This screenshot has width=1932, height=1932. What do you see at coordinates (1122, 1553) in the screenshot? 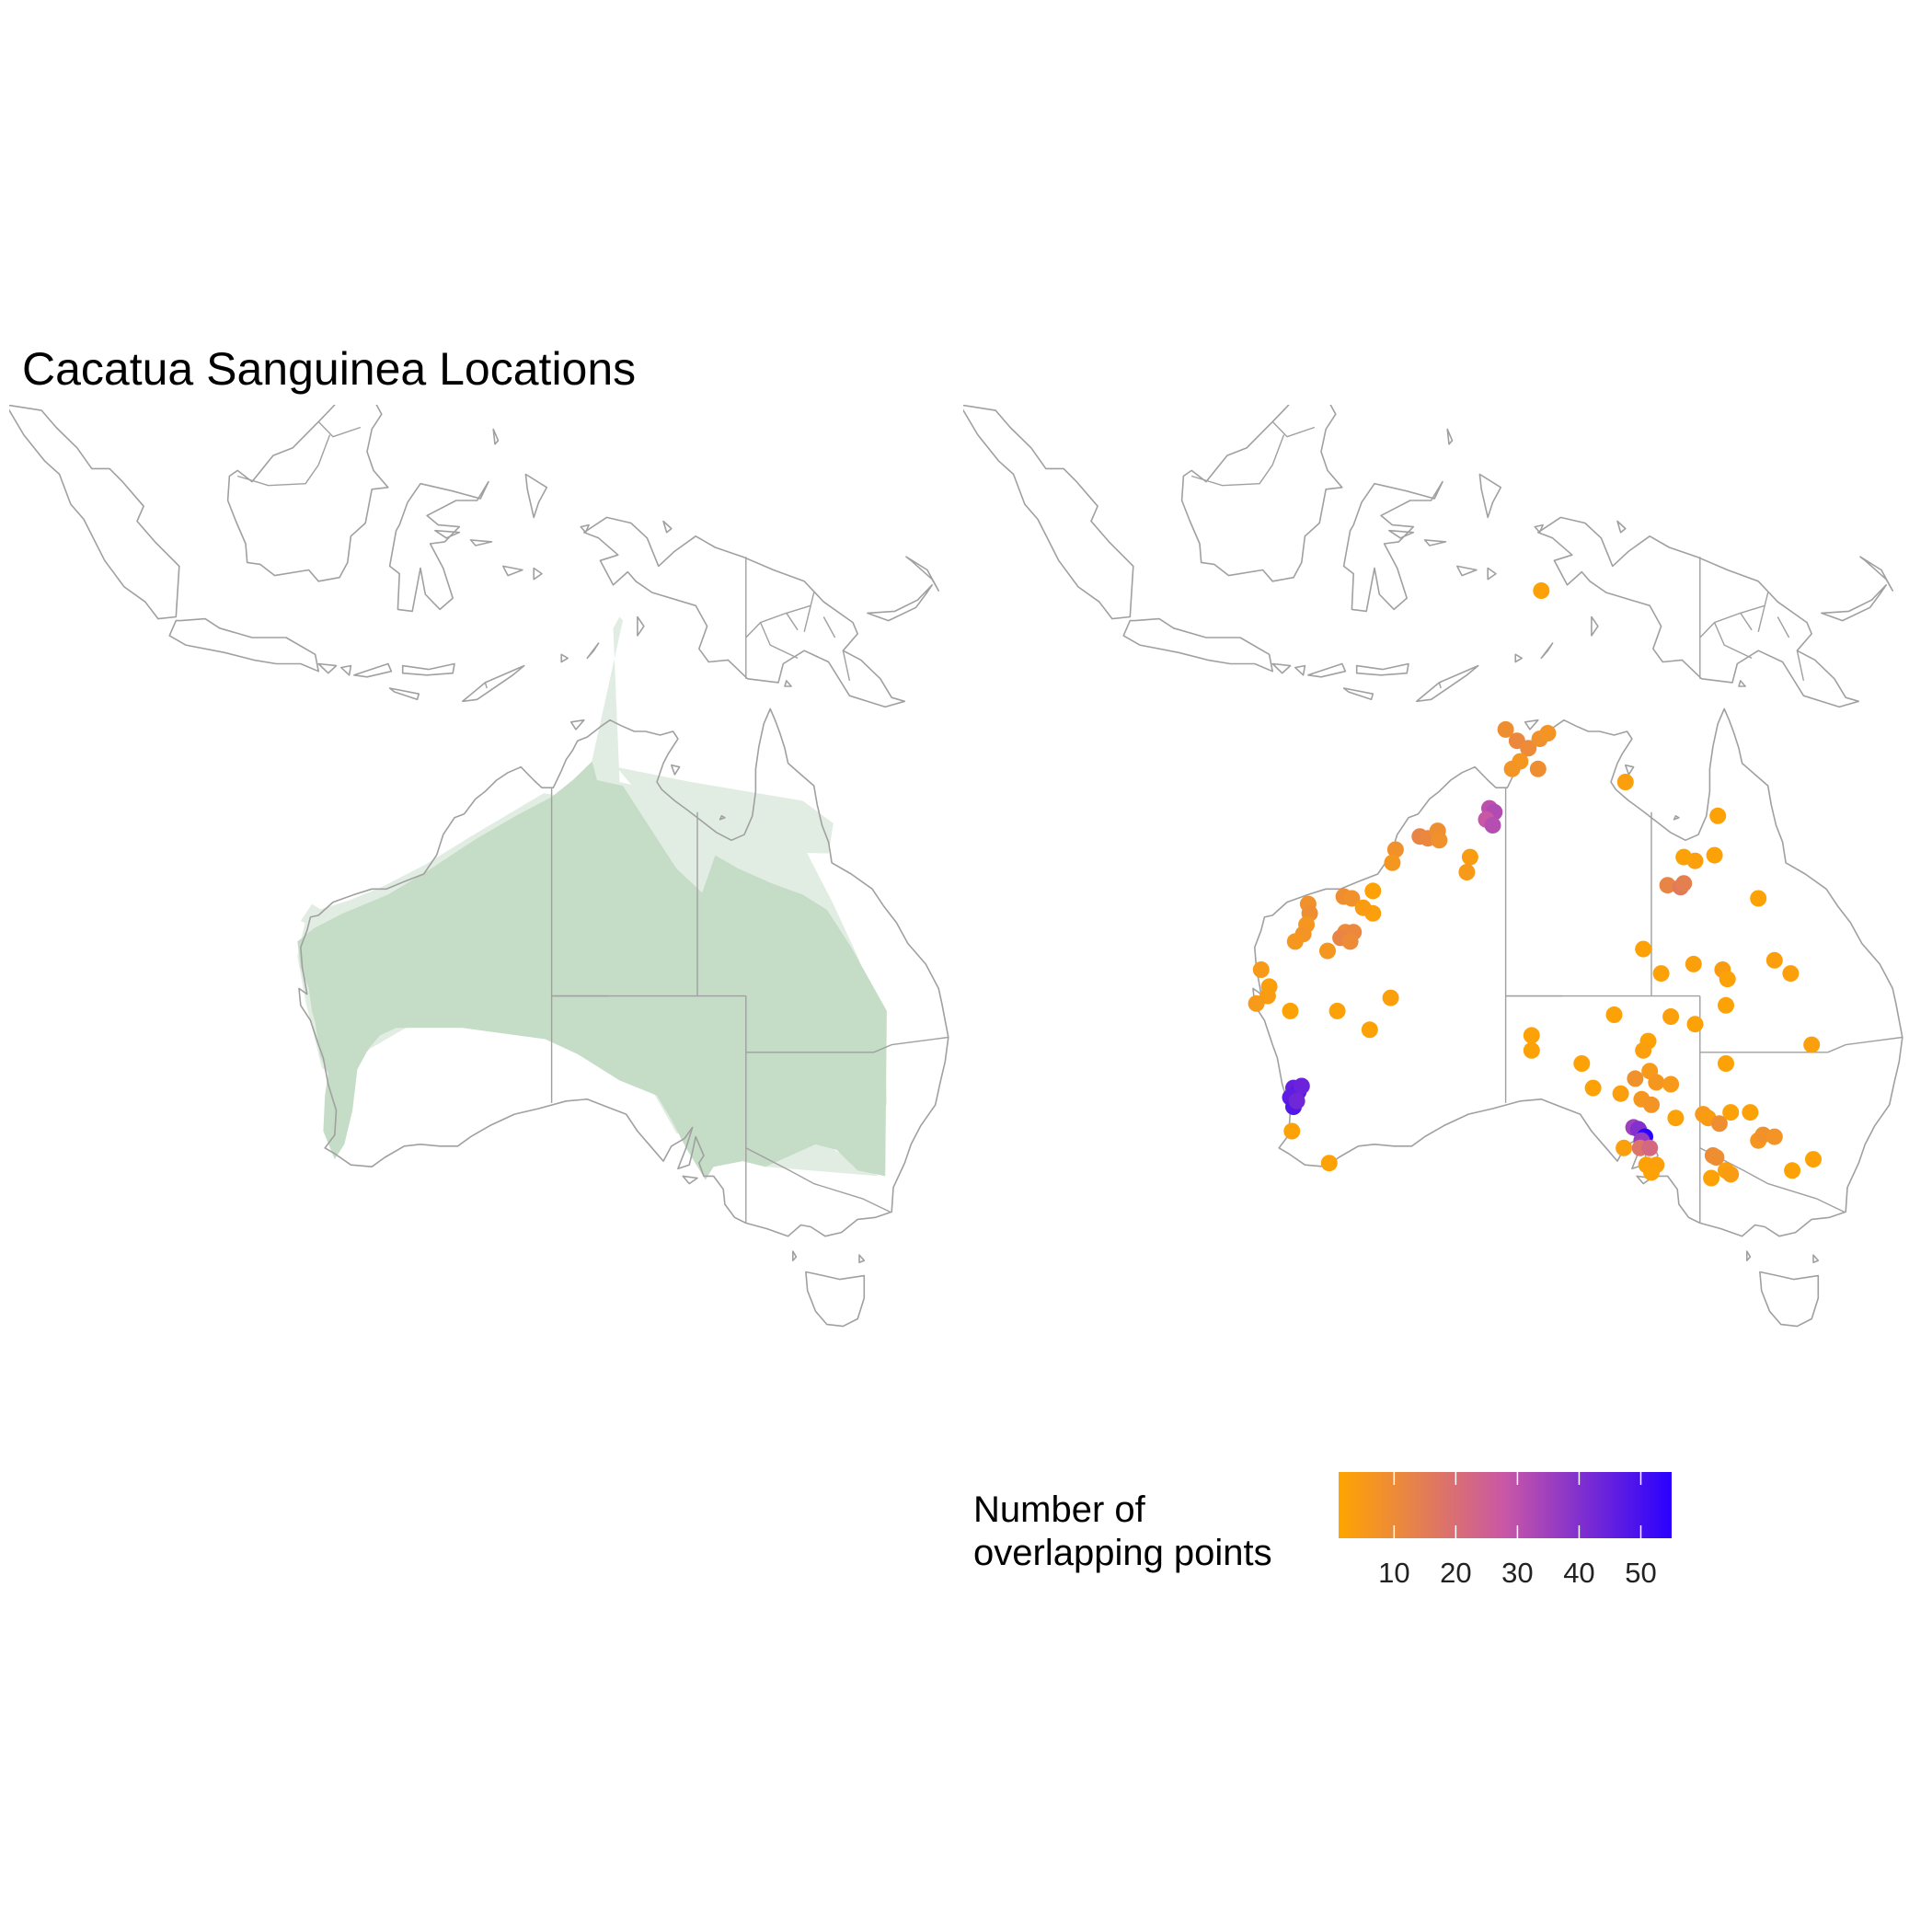
I see `legend-title-line2: overlapping points` at bounding box center [1122, 1553].